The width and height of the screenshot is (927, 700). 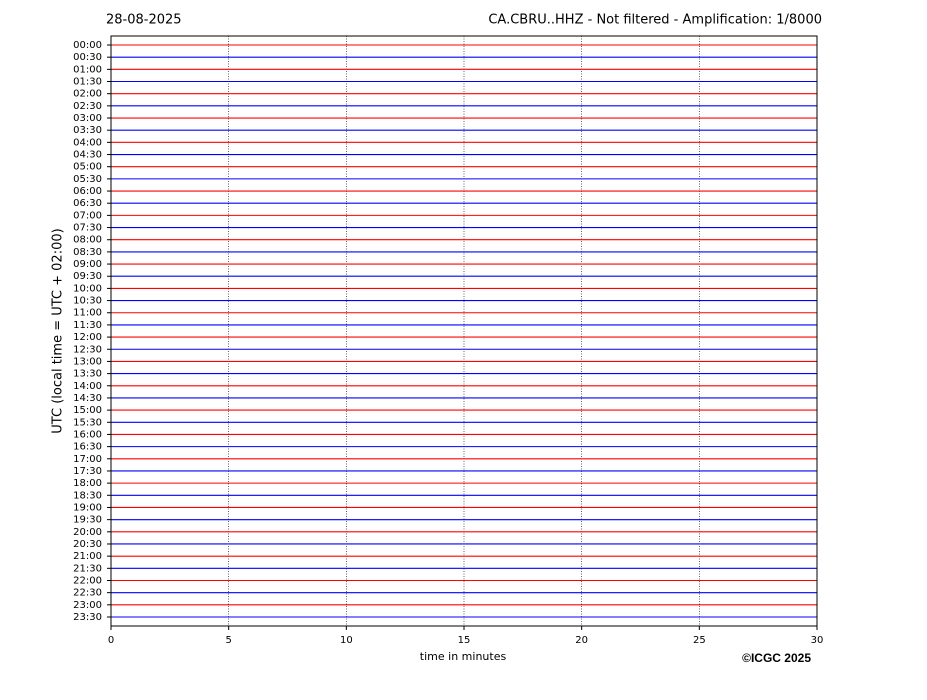 I want to click on y-tick-label: 17:30, so click(x=87, y=471).